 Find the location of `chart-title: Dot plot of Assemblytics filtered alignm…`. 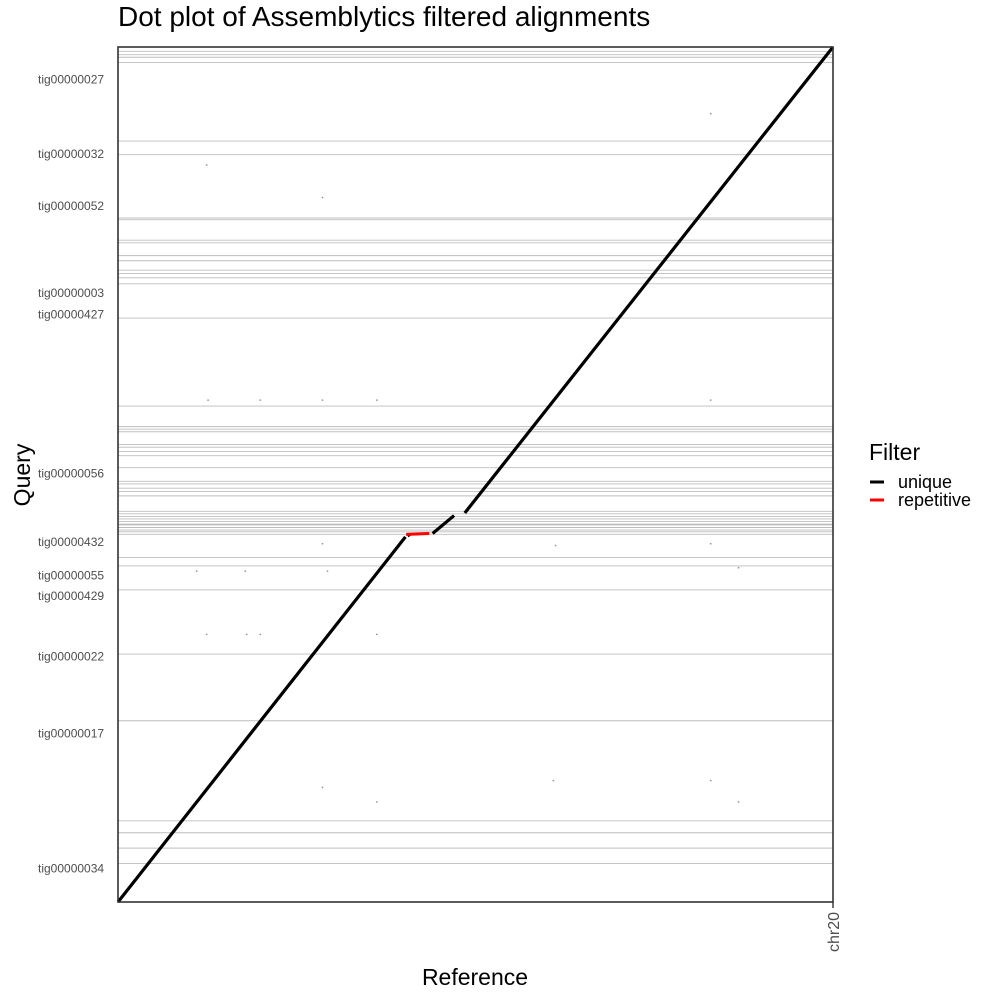

chart-title: Dot plot of Assemblytics filtered alignm… is located at coordinates (384, 16).